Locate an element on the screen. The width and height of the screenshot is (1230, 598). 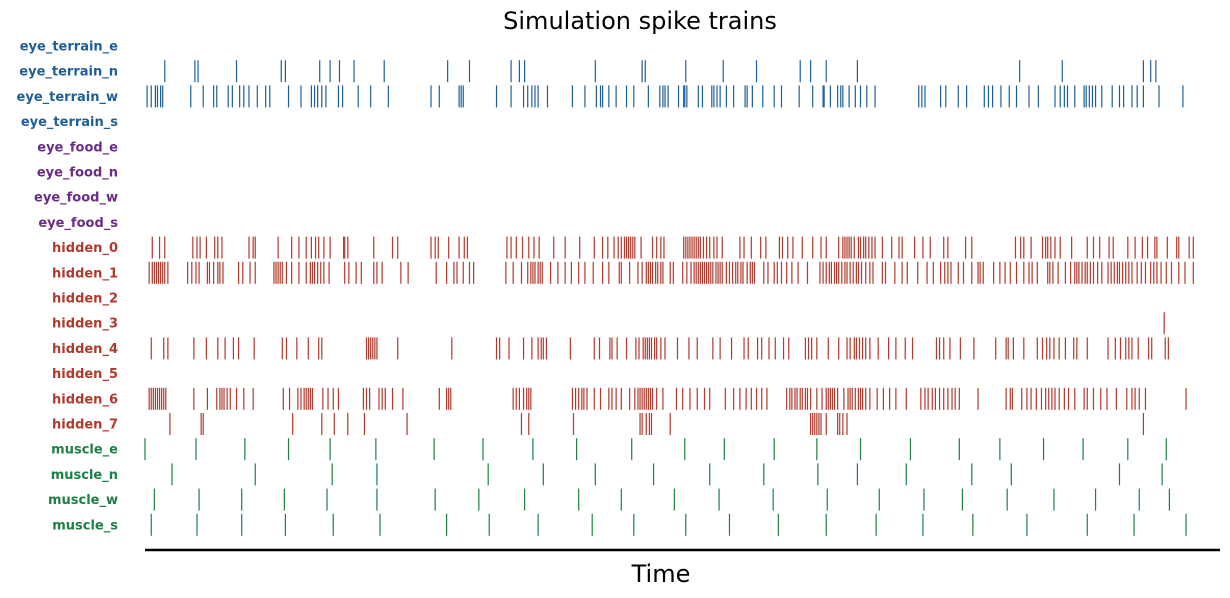
row-label: eye_food_n is located at coordinates (77, 173).